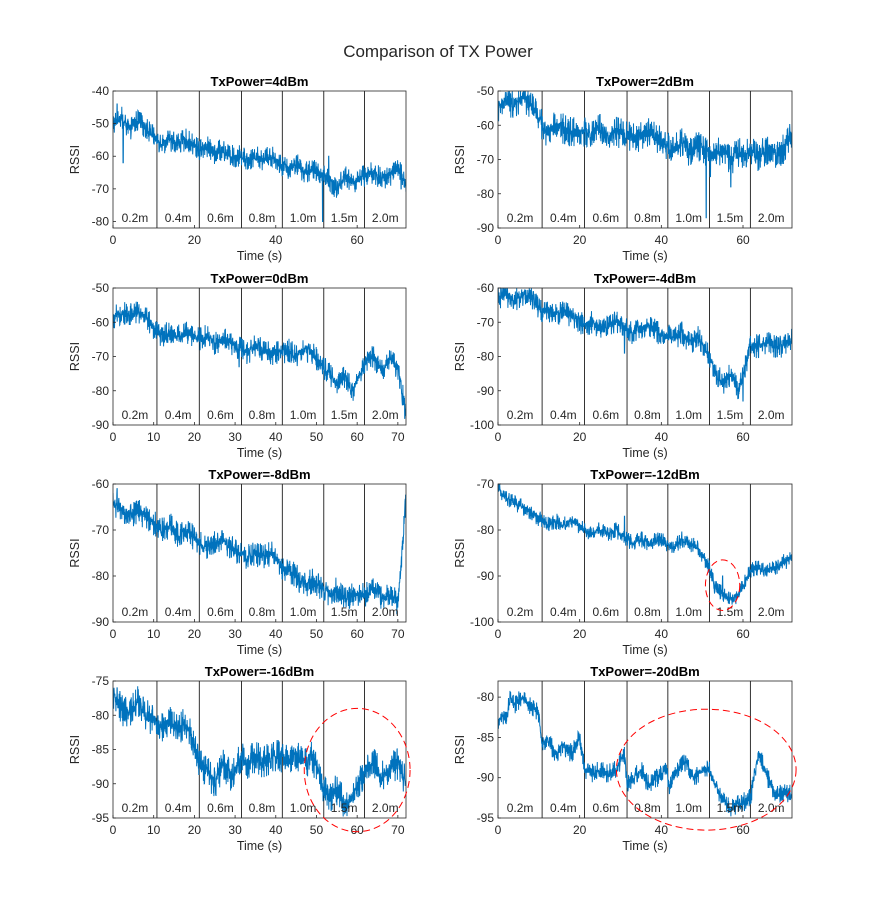  What do you see at coordinates (317, 830) in the screenshot?
I see `x-tick-label: 50` at bounding box center [317, 830].